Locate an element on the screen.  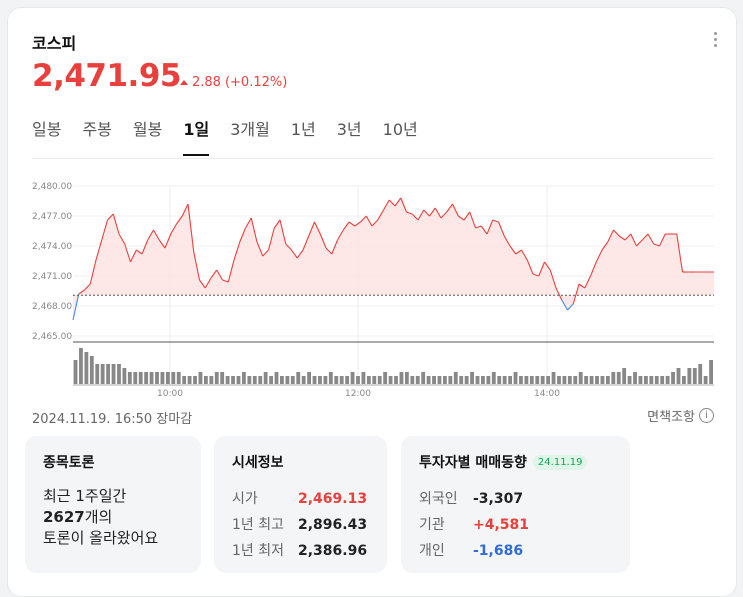
tab-1-year: 1년 is located at coordinates (303, 129).